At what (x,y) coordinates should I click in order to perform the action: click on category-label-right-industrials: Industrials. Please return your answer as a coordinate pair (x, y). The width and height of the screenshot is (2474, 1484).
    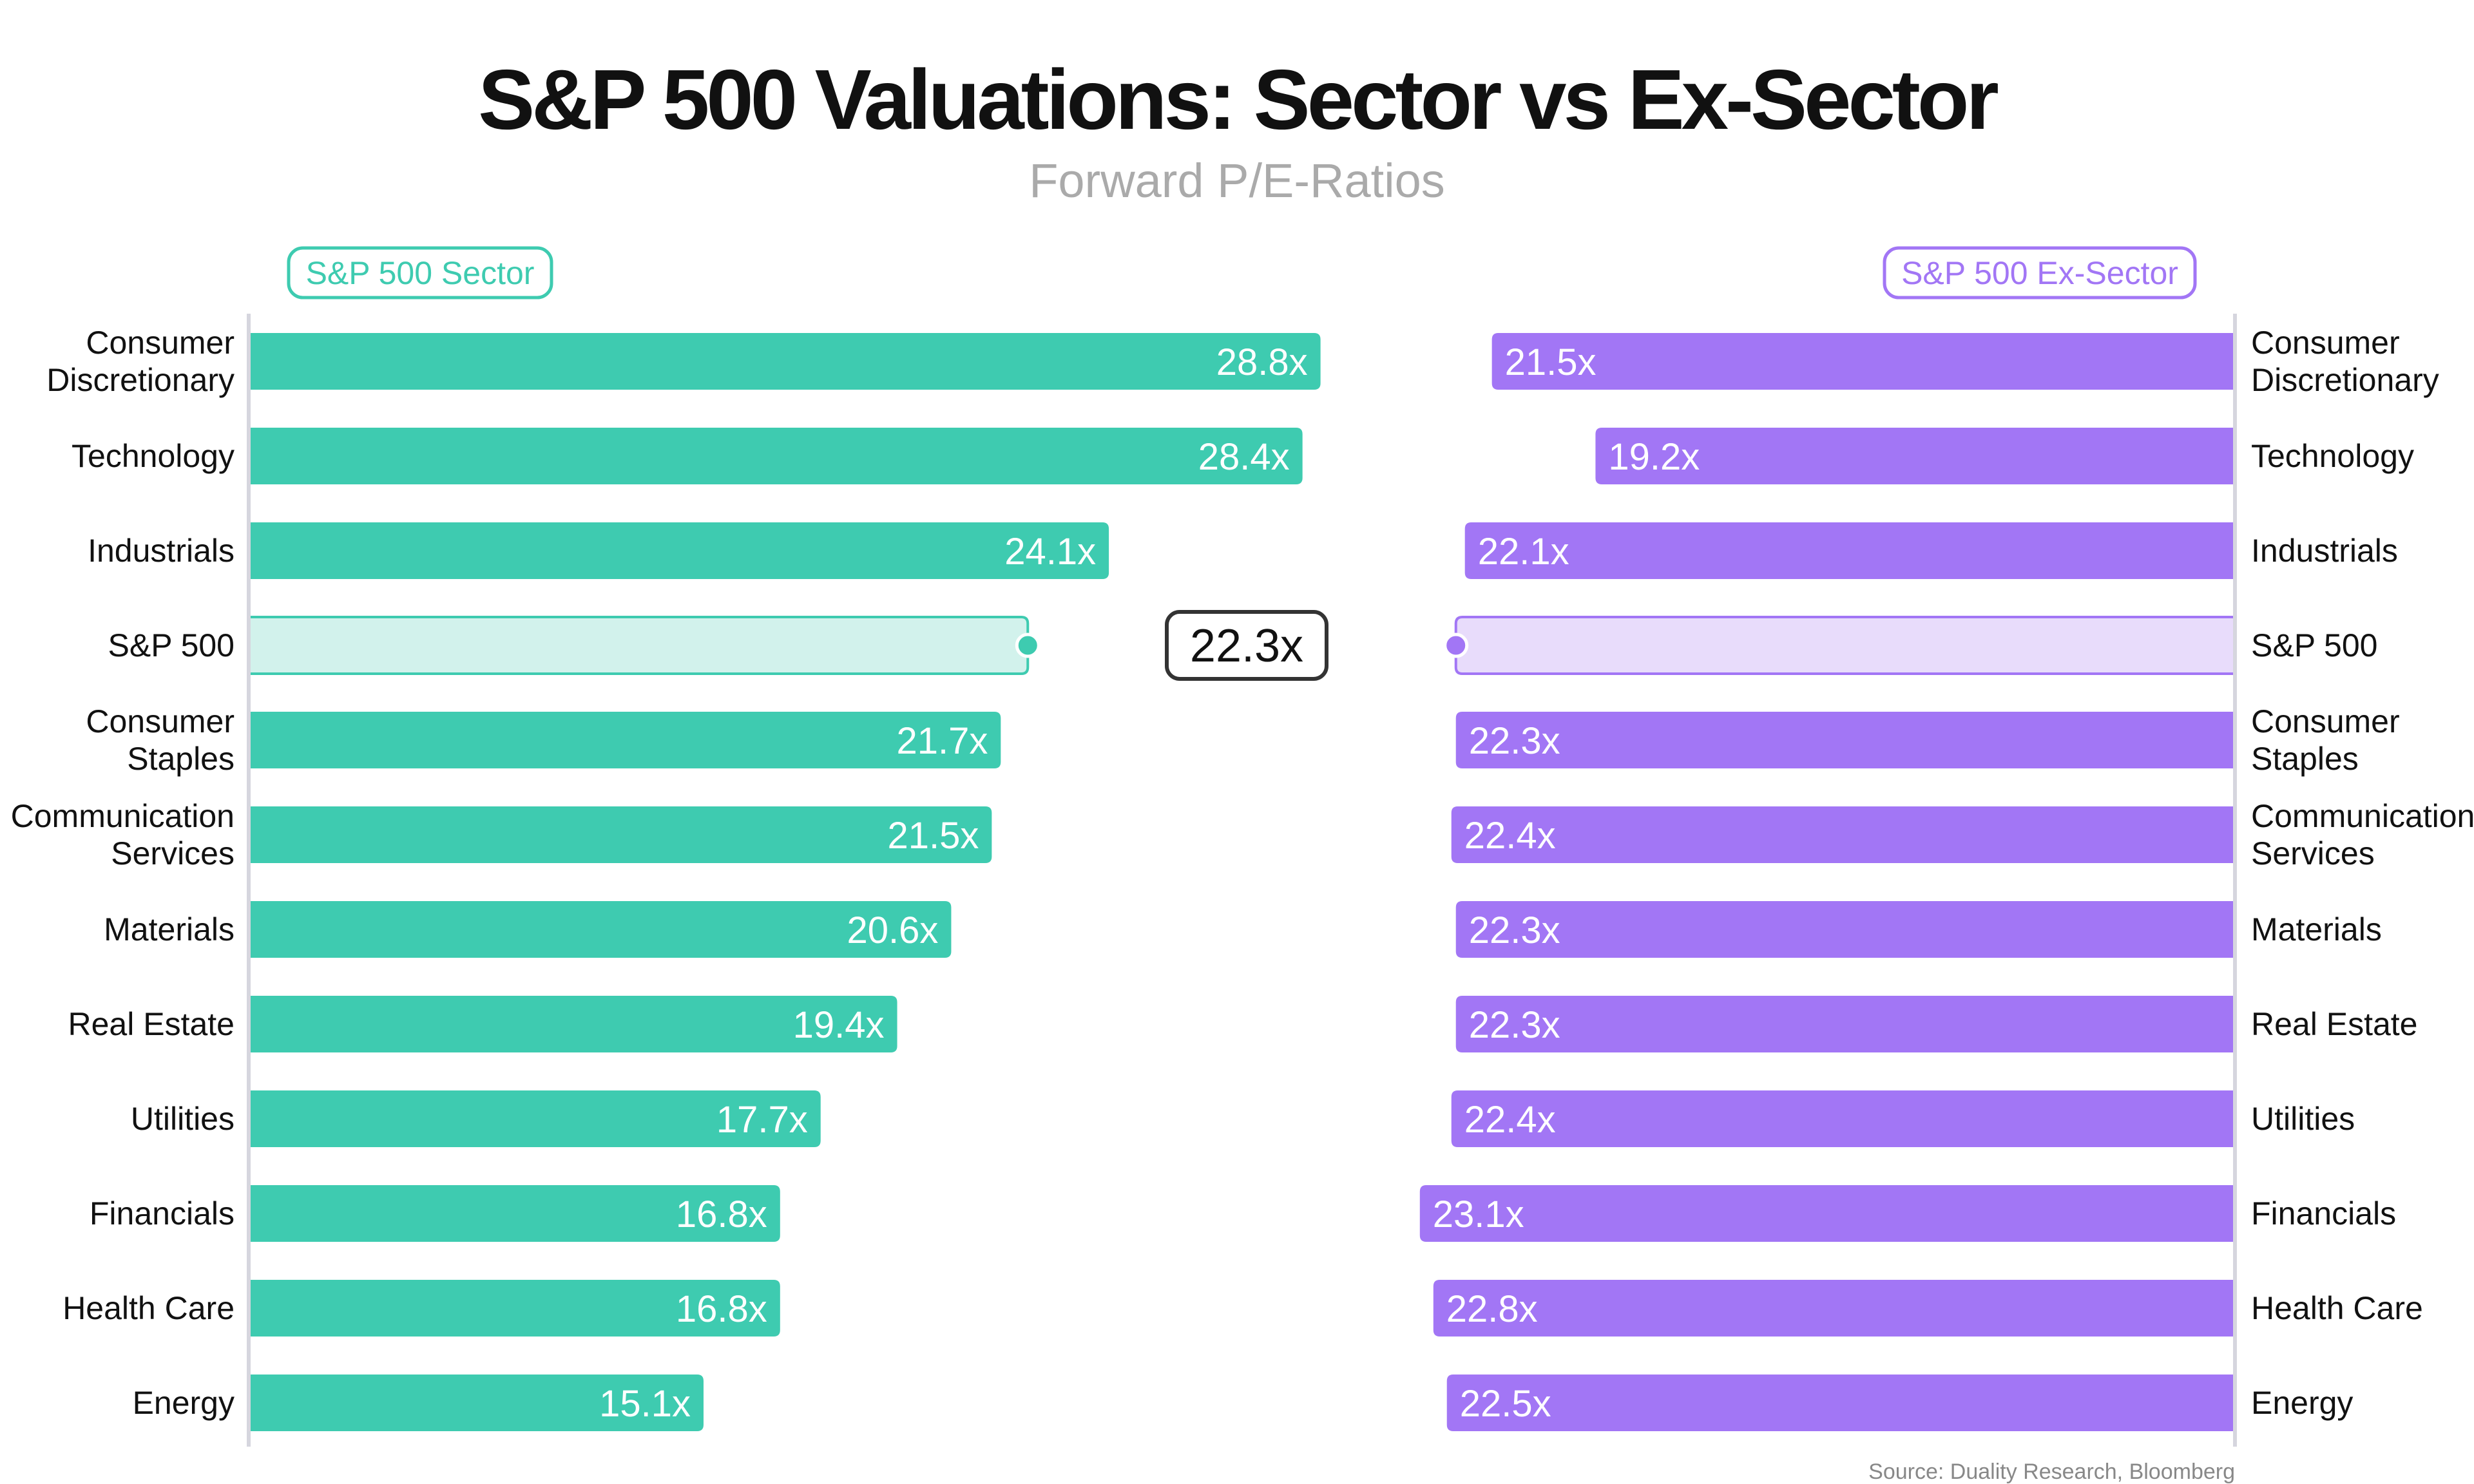
    Looking at the image, I should click on (2324, 551).